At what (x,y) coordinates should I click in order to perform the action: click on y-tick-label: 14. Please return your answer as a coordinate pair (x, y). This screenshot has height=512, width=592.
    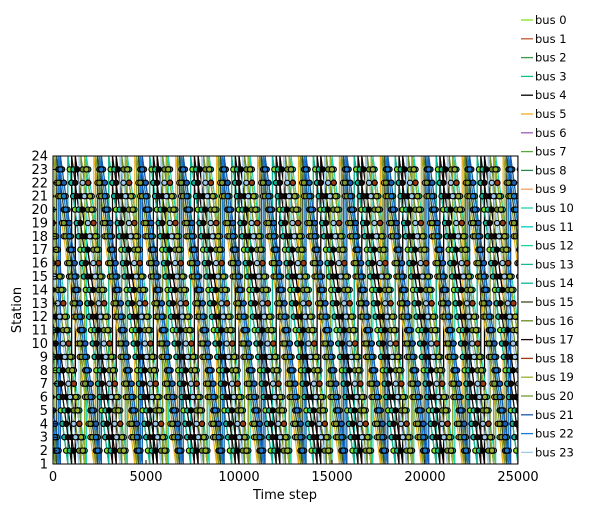
    Looking at the image, I should click on (39, 290).